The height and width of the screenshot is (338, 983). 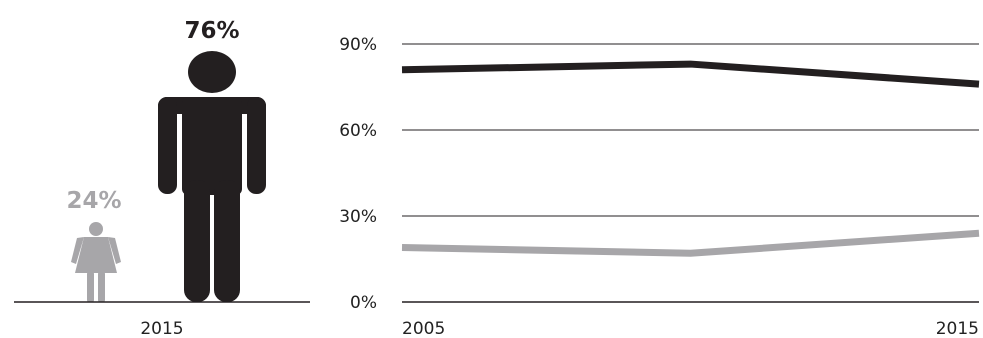 I want to click on female-percent-label: 24%, so click(x=93, y=201).